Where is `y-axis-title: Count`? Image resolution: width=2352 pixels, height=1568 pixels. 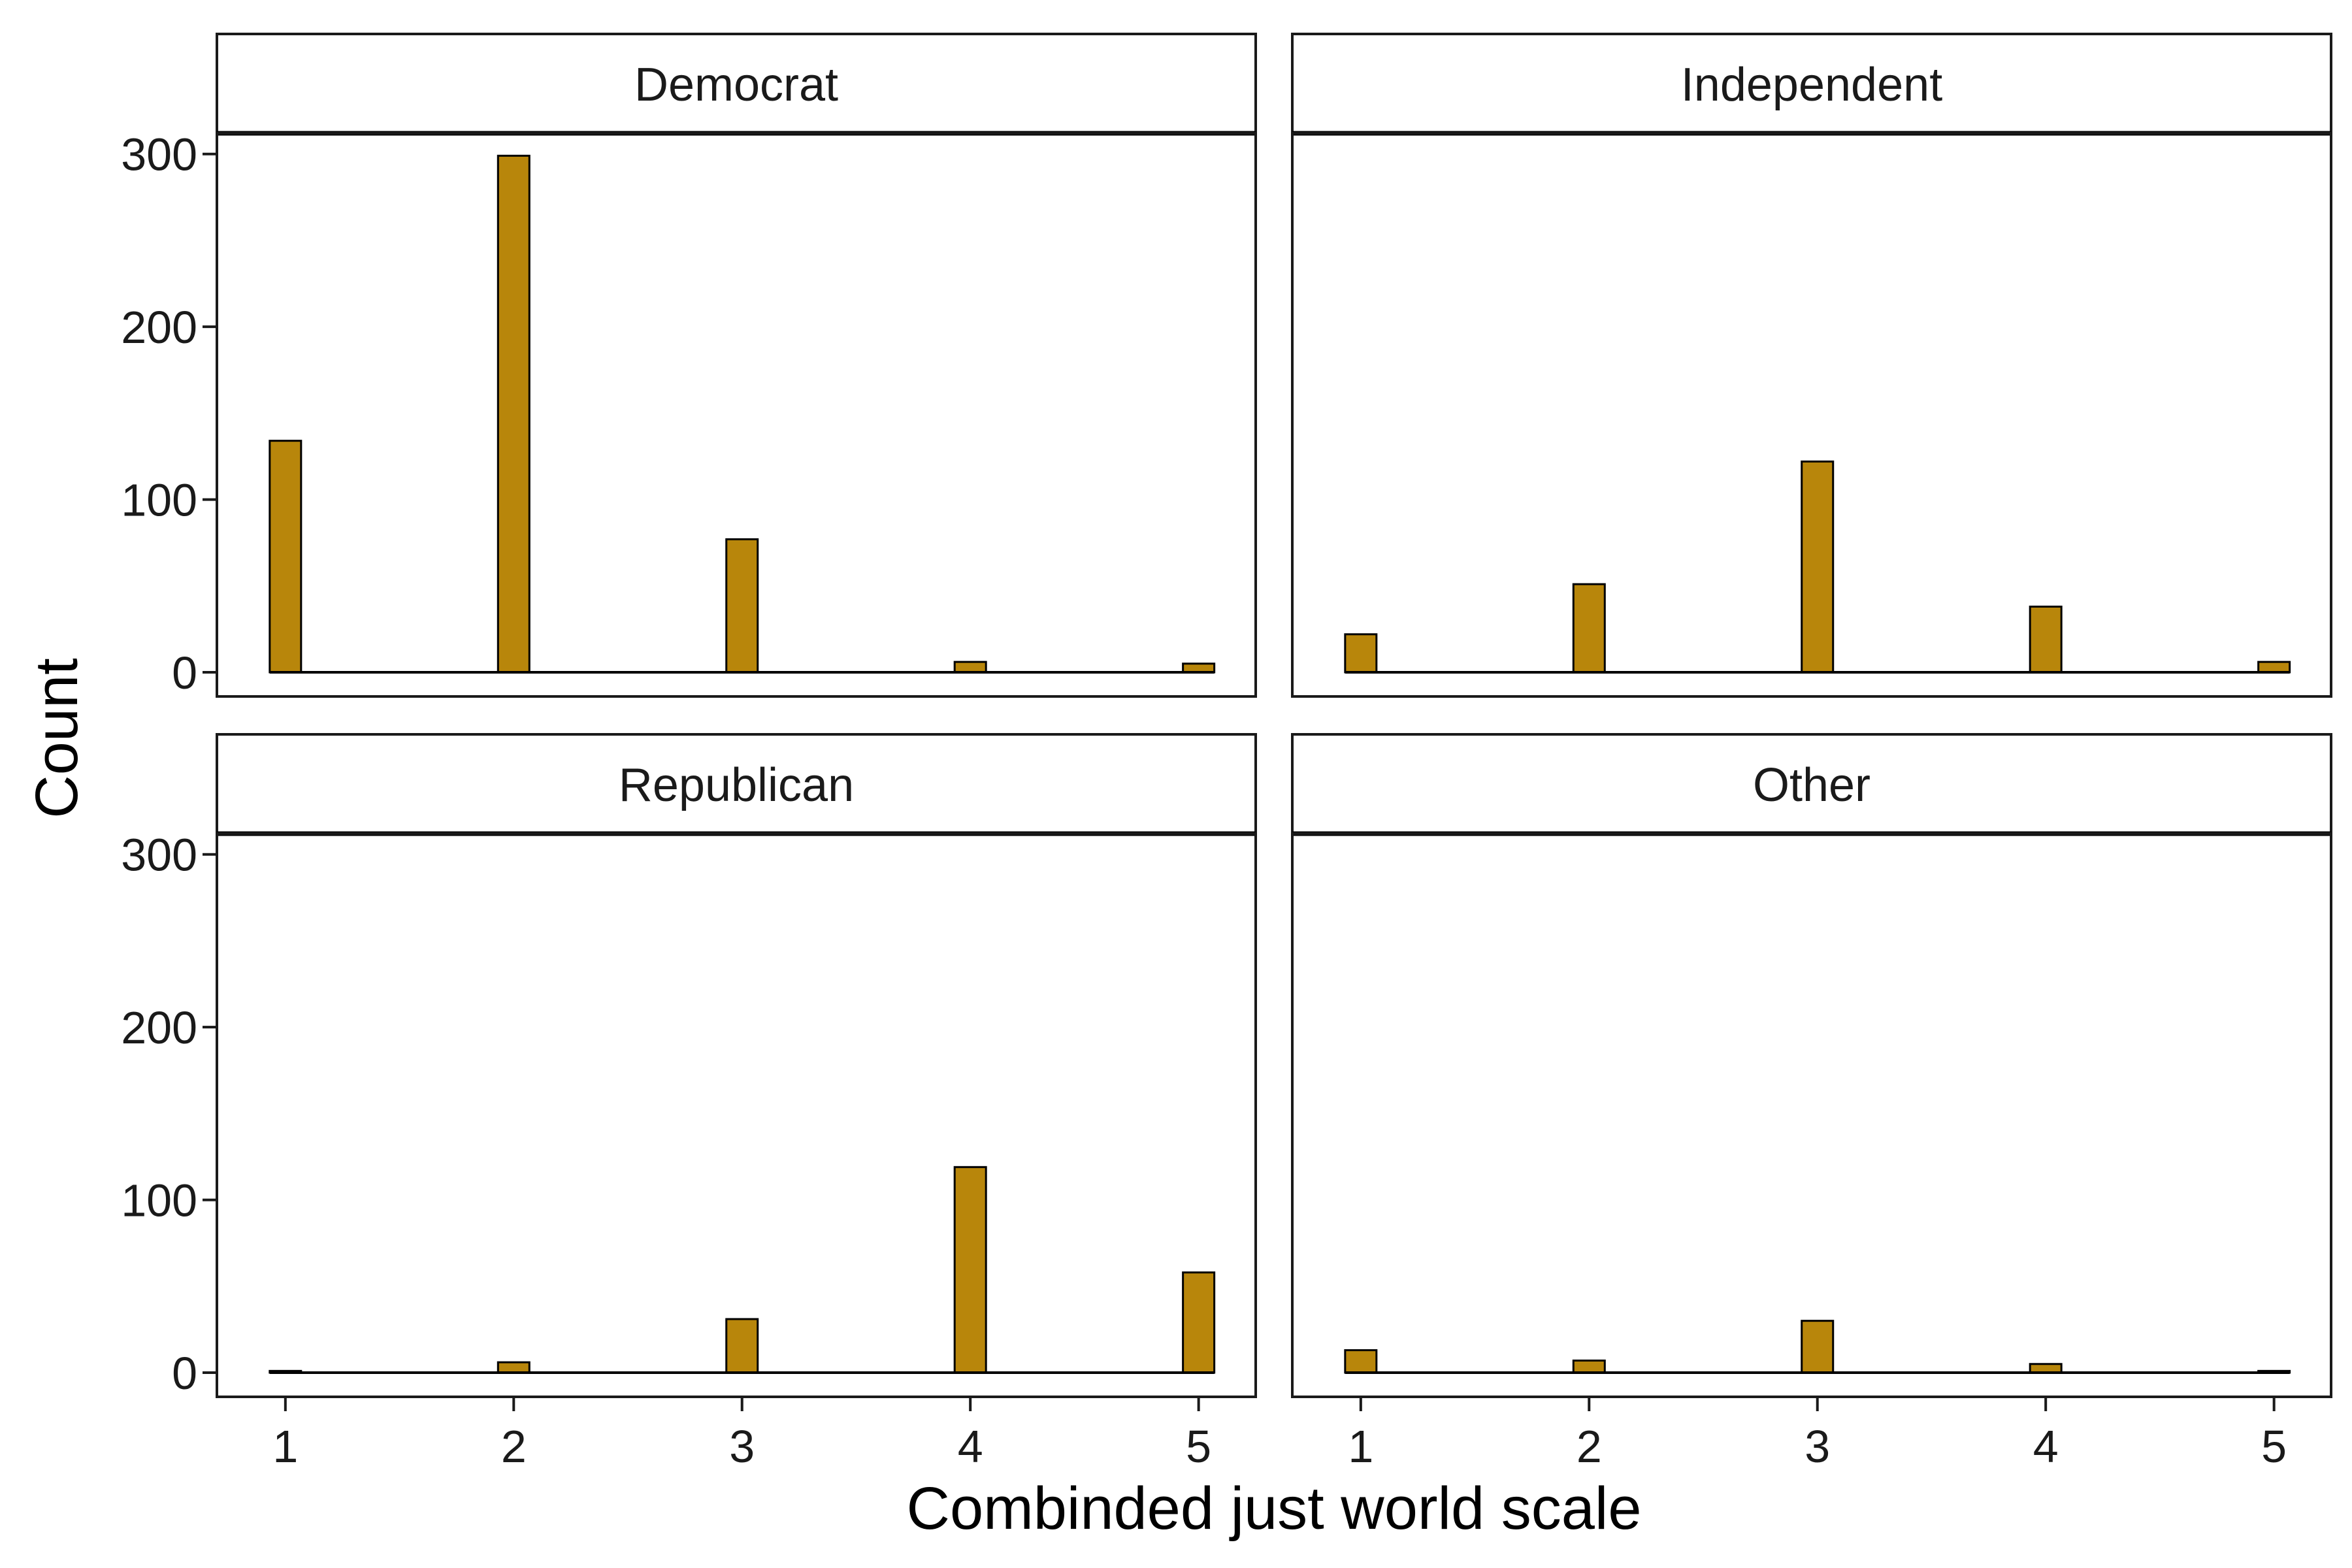
y-axis-title: Count is located at coordinates (57, 738).